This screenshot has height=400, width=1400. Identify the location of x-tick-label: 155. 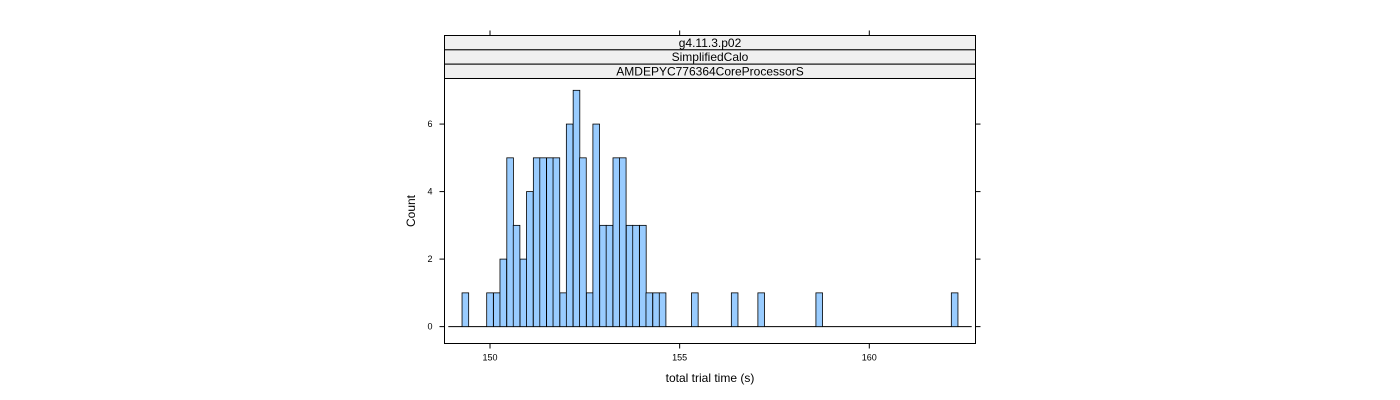
(679, 358).